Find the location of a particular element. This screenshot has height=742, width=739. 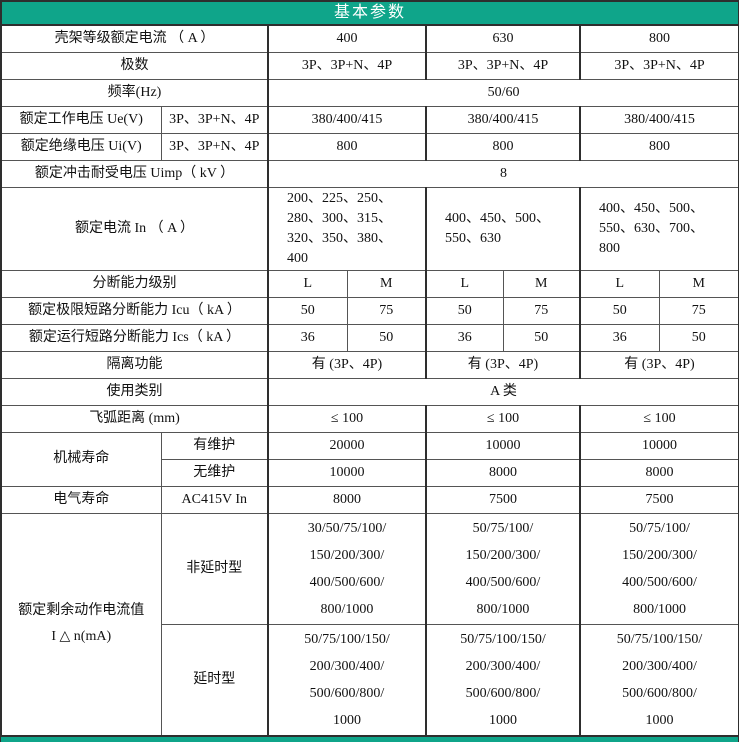

ui-value-3: 800 is located at coordinates (658, 146).